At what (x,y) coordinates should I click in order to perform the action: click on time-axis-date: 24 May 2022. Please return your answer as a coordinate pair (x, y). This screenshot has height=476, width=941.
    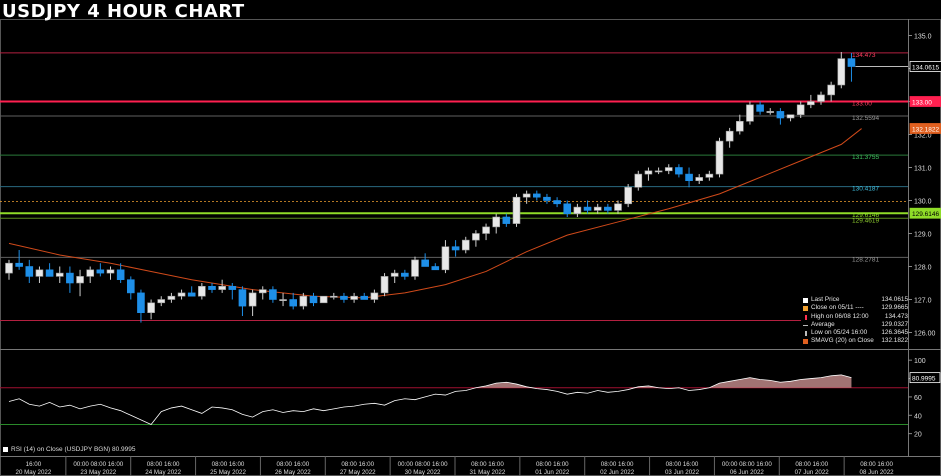
    Looking at the image, I should click on (163, 472).